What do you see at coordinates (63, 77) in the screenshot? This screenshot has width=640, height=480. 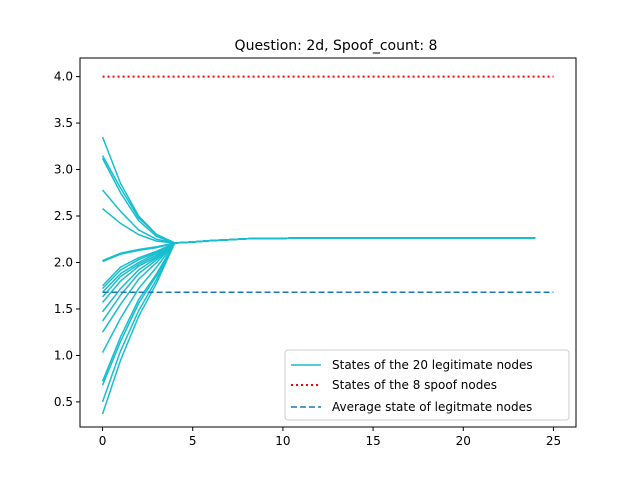 I see `y-tick-label: 4.0` at bounding box center [63, 77].